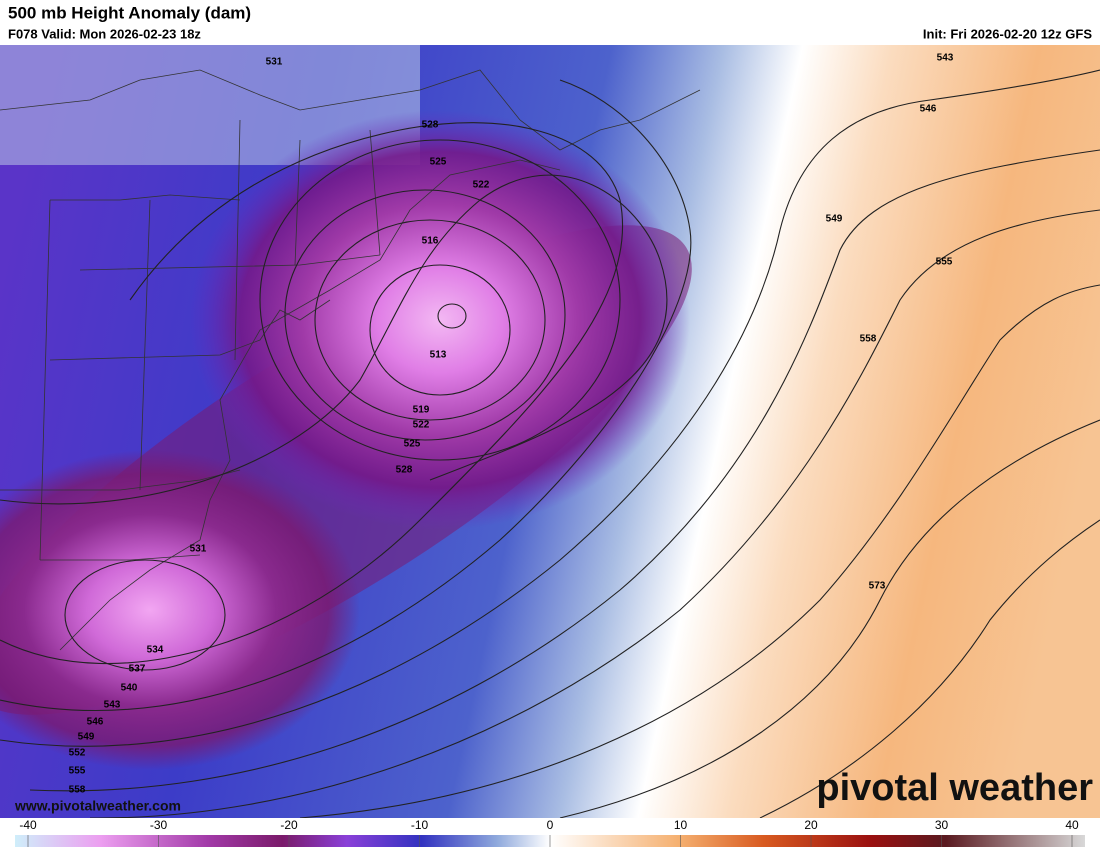 This screenshot has height=855, width=1100. What do you see at coordinates (681, 825) in the screenshot?
I see `colorbar-tick-label: 10` at bounding box center [681, 825].